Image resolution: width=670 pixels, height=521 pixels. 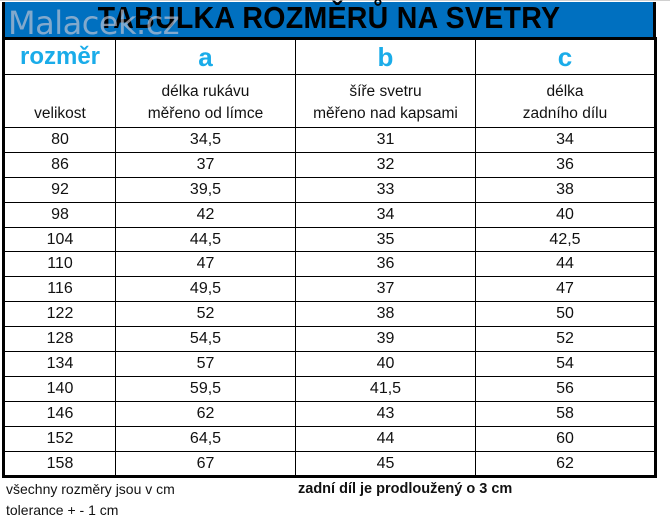 What do you see at coordinates (565, 339) in the screenshot?
I see `cell-c: 52` at bounding box center [565, 339].